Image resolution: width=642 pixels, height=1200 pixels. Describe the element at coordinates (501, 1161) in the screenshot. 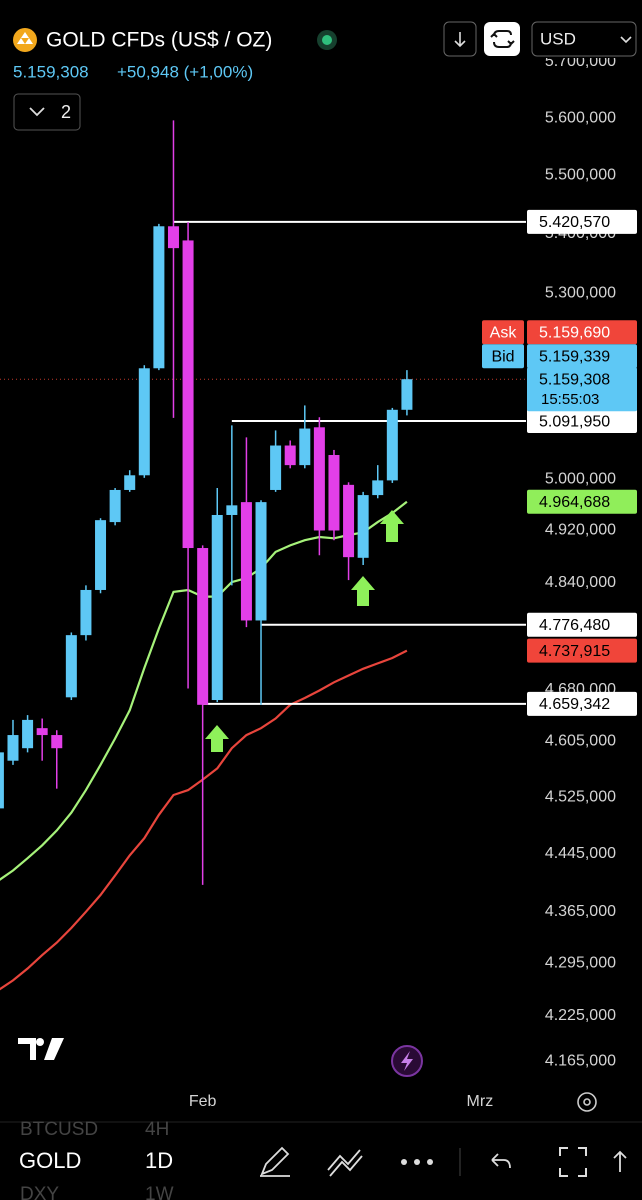

I see `undo-button` at that location.